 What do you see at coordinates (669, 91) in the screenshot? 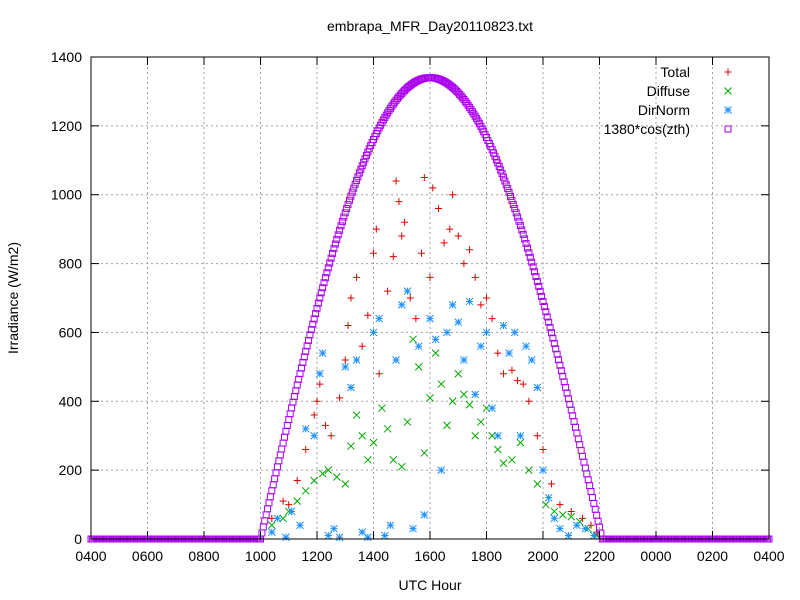
I see `legend-label-1: Diffuse` at bounding box center [669, 91].